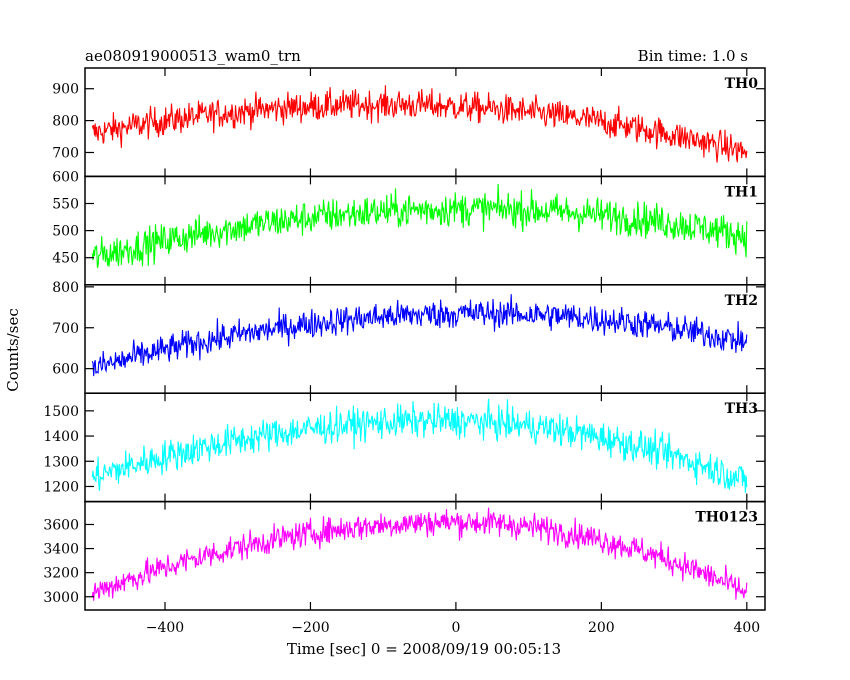 This screenshot has width=850, height=680. Describe the element at coordinates (455, 628) in the screenshot. I see `x-tick-label: 0` at that location.